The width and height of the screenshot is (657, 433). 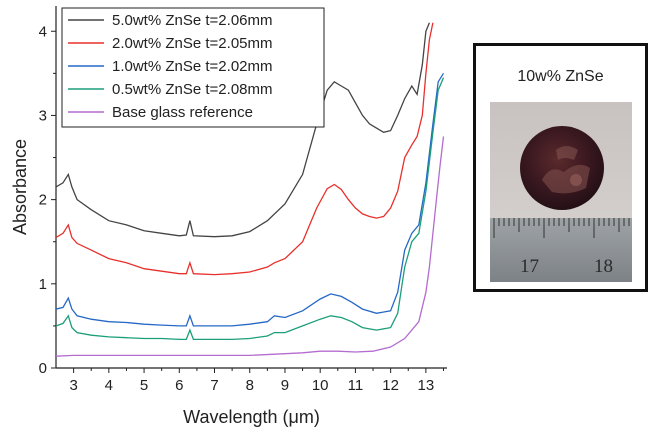 I want to click on y-tick-label: 0, so click(x=43, y=368).